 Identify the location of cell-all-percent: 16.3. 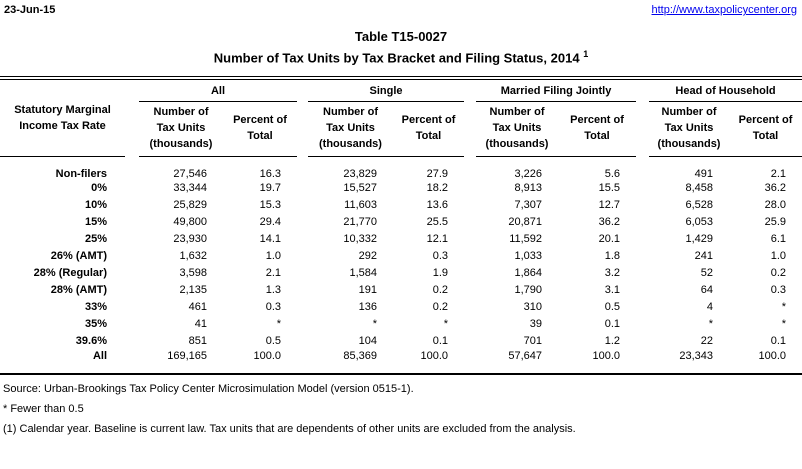
(270, 173).